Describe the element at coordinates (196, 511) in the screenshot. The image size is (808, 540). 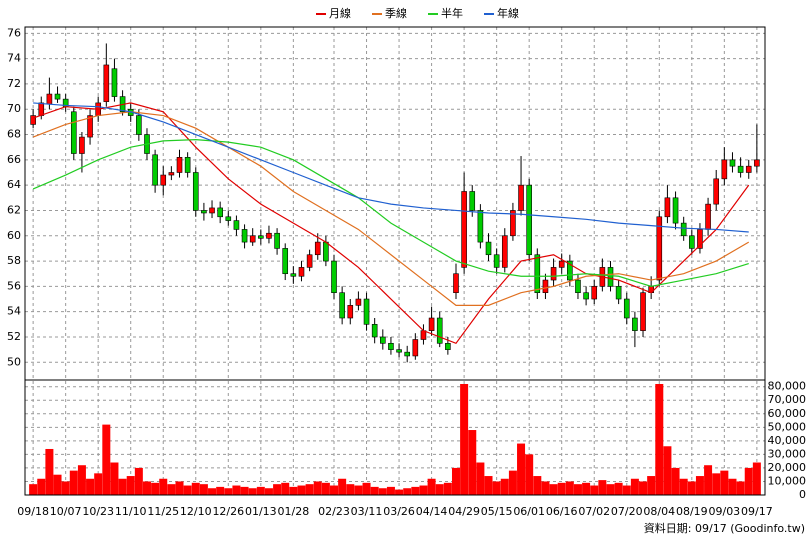
I see `x-tick-label: 12/10` at that location.